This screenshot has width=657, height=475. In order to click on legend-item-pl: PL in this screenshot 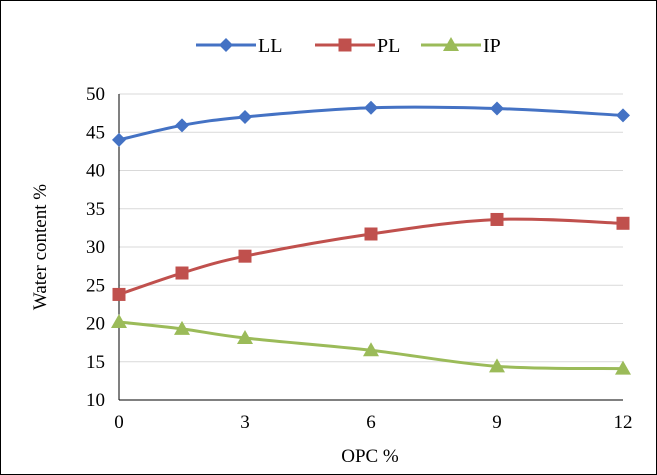, I will do `click(357, 46)`.